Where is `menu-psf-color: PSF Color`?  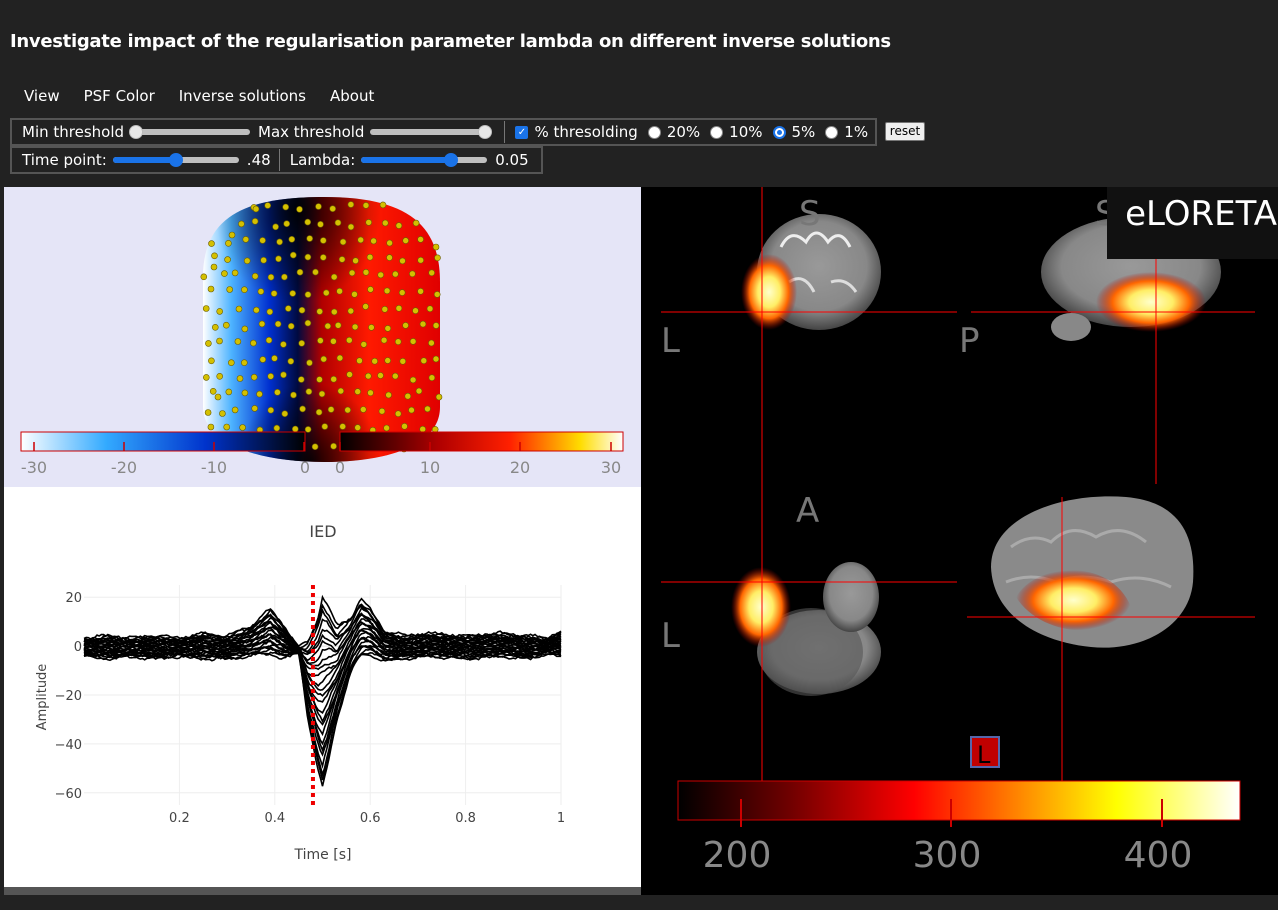 menu-psf-color: PSF Color is located at coordinates (119, 96).